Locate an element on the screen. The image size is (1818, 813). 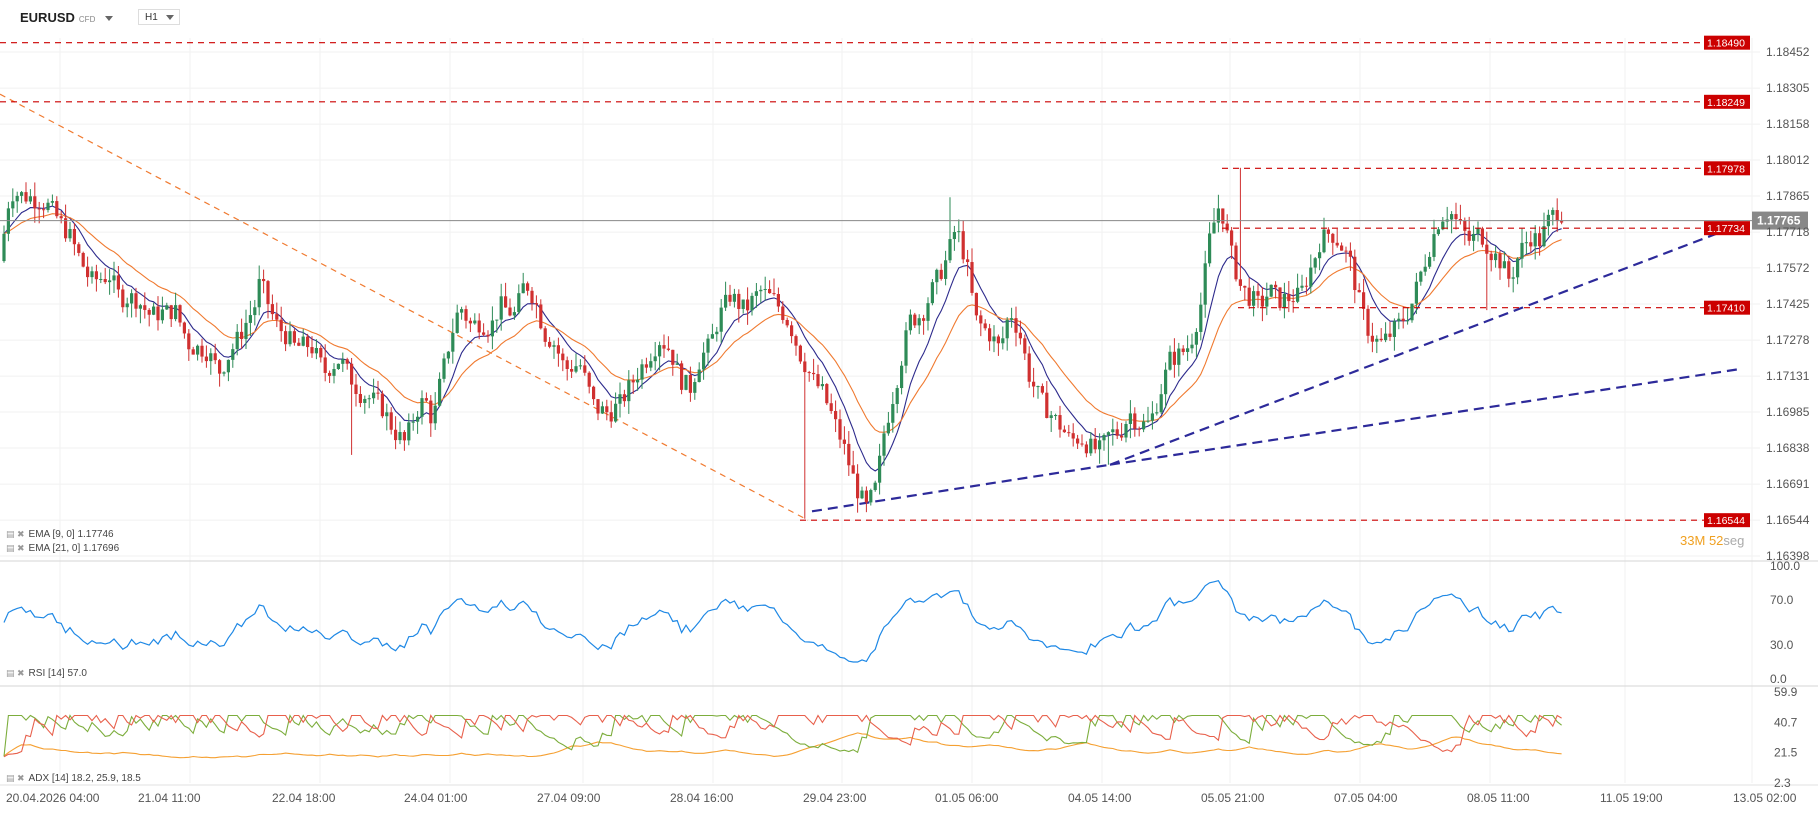
candle-countdown: 33M 52seg is located at coordinates (1712, 540).